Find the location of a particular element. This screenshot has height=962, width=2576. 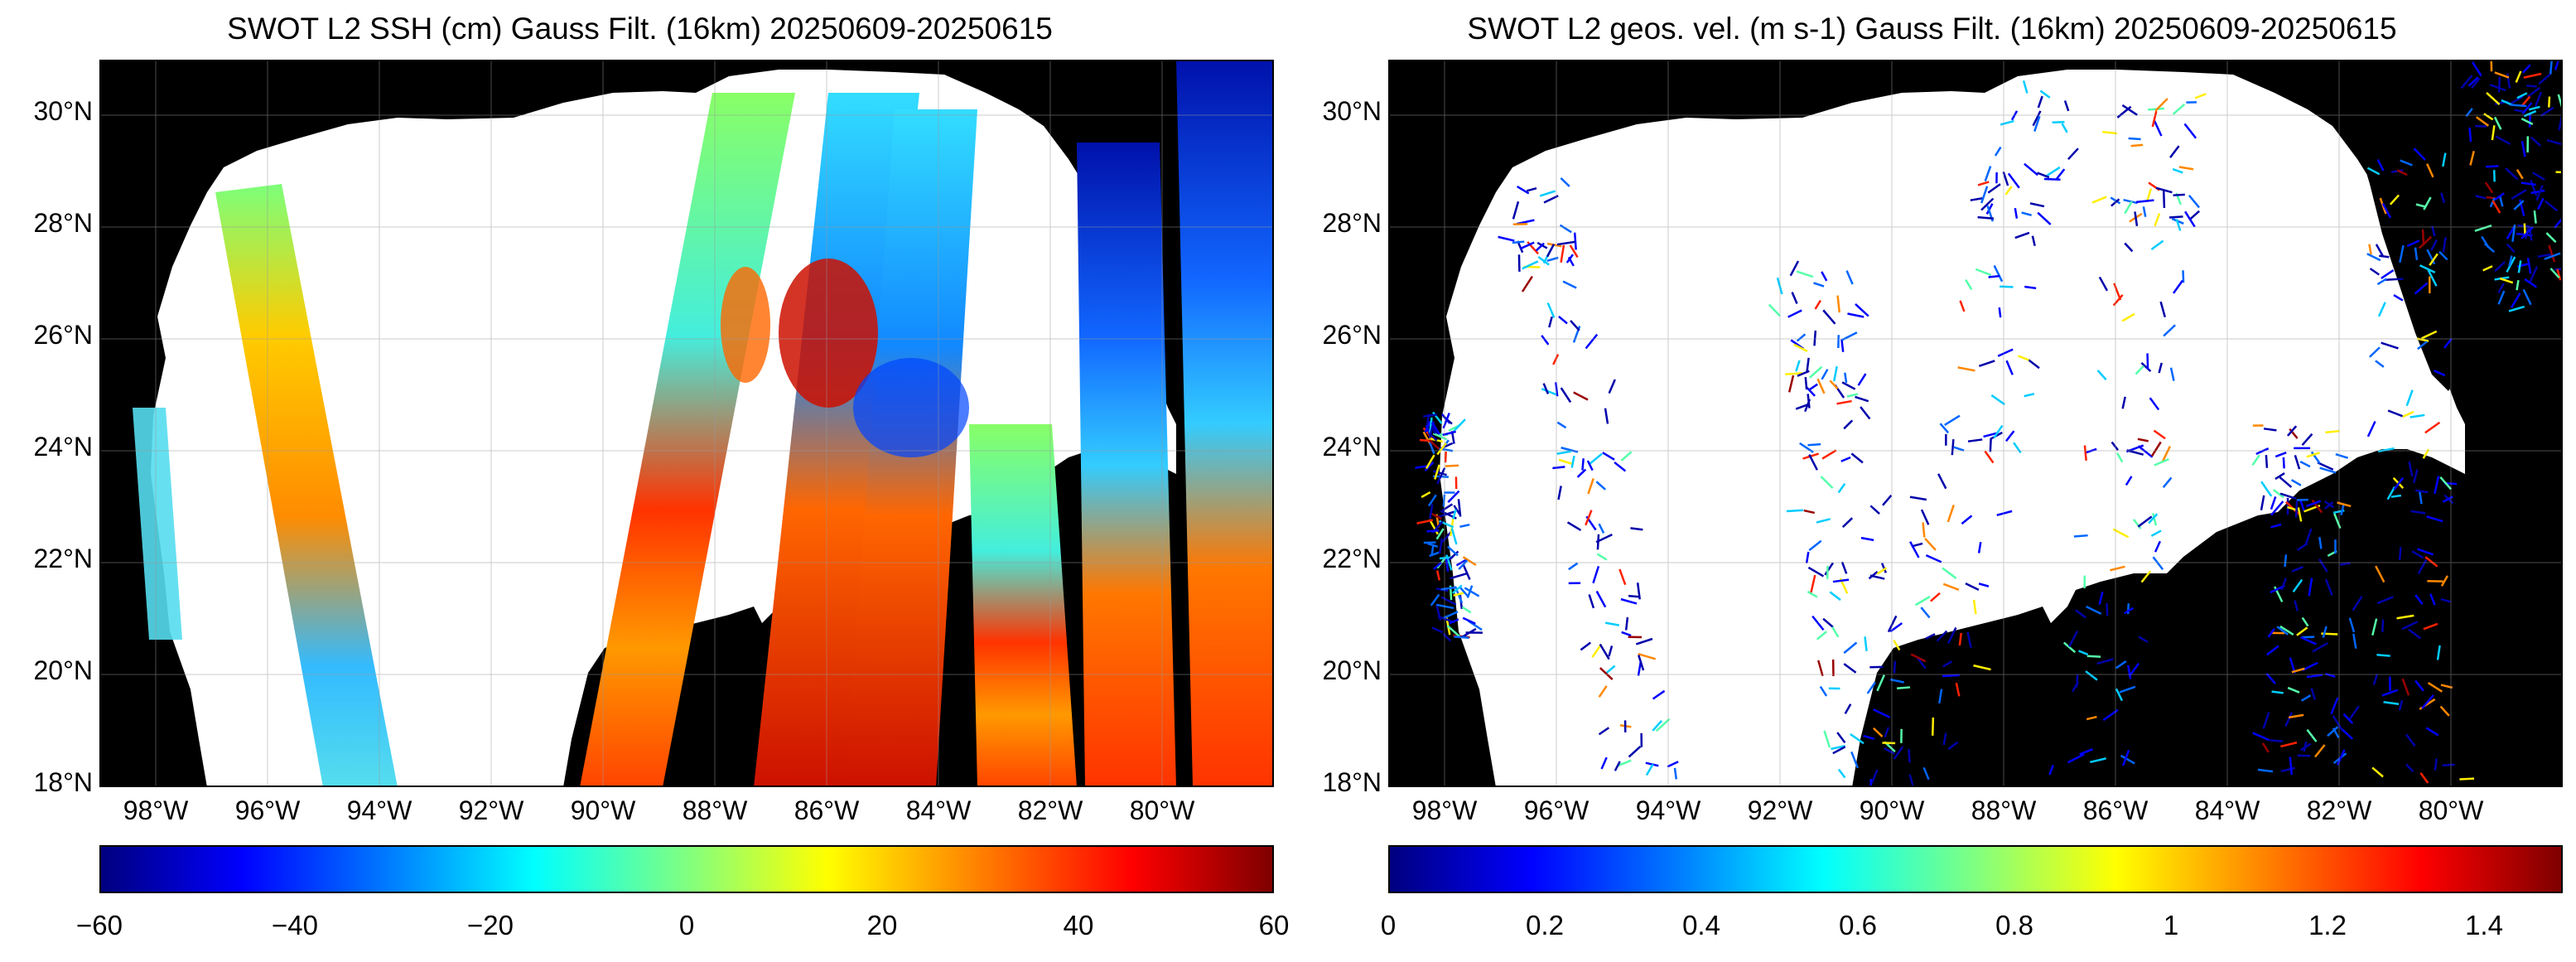

lon-label: 82°W is located at coordinates (1050, 810).